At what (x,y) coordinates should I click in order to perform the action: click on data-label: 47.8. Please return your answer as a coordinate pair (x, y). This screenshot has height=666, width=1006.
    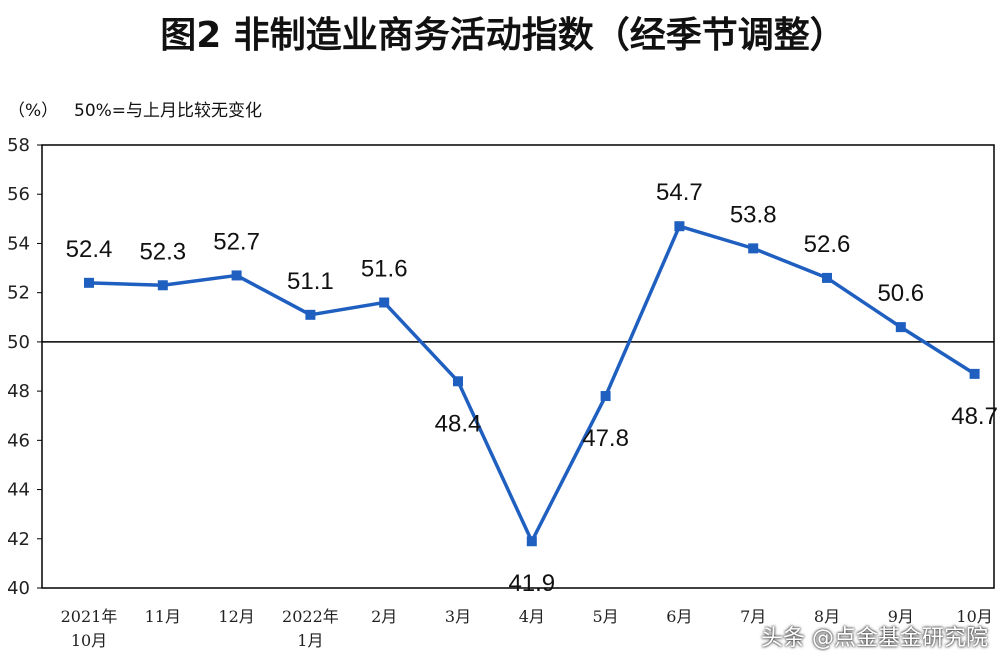
    Looking at the image, I should click on (605, 438).